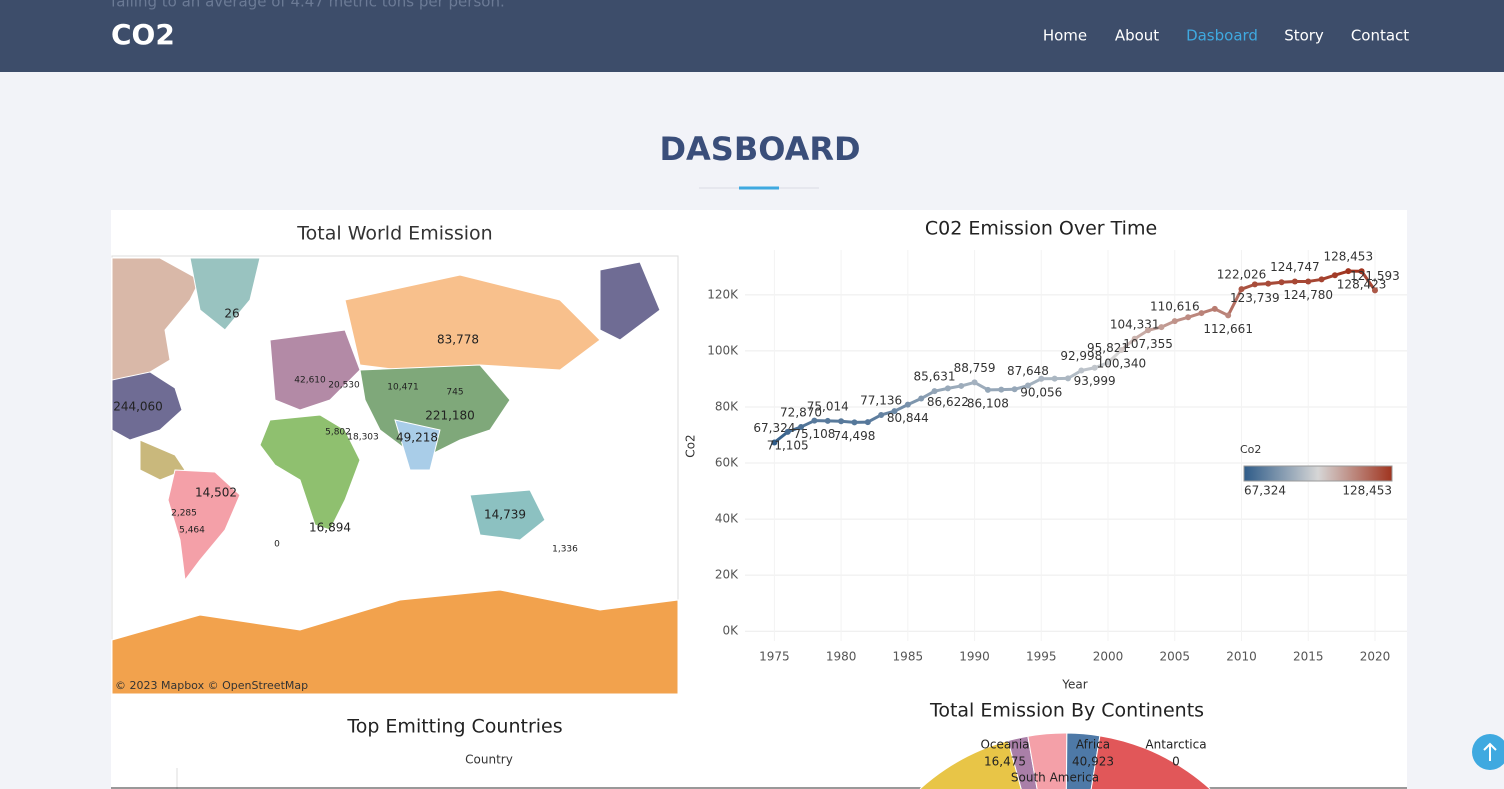 This screenshot has width=1504, height=789. I want to click on data-label: 87,648, so click(1028, 371).